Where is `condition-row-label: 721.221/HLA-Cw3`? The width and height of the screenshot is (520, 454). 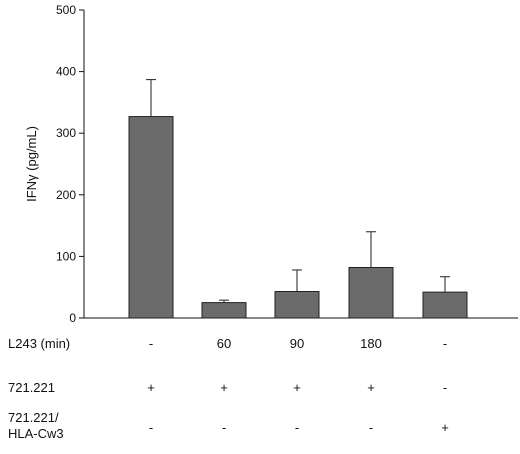
condition-row-label: 721.221/HLA-Cw3 is located at coordinates (36, 425).